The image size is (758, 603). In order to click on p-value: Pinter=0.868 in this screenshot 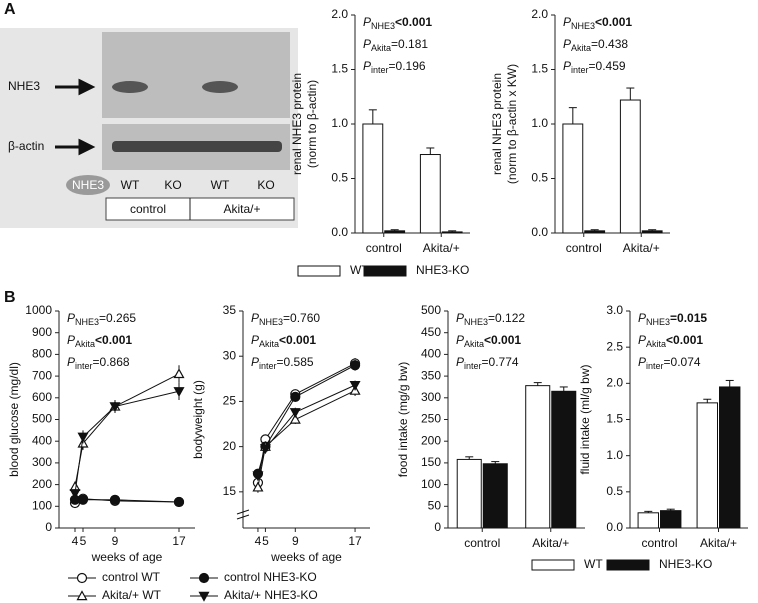, I will do `click(98, 363)`.